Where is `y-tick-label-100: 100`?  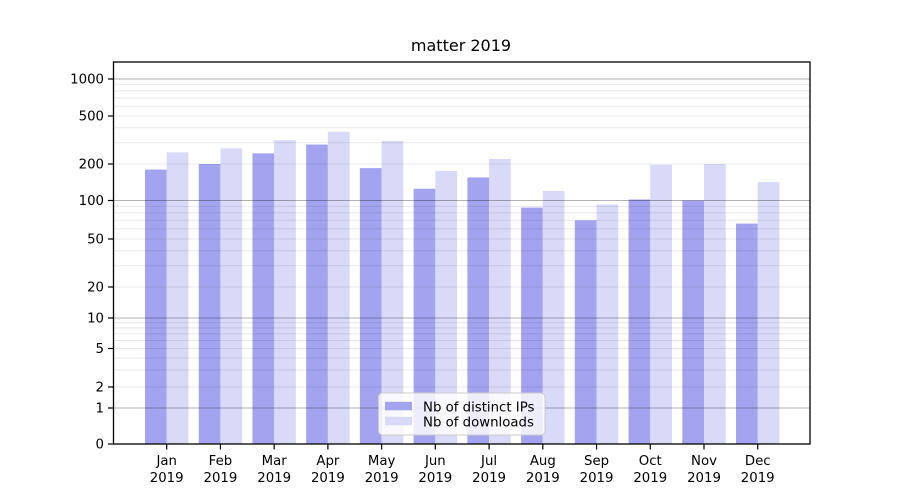 y-tick-label-100: 100 is located at coordinates (91, 201).